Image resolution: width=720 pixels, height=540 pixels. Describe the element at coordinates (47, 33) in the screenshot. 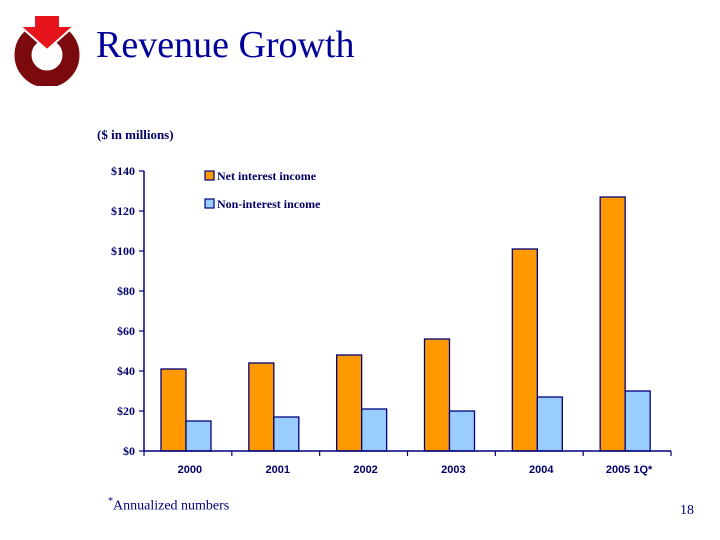

I see `logo-arrow` at that location.